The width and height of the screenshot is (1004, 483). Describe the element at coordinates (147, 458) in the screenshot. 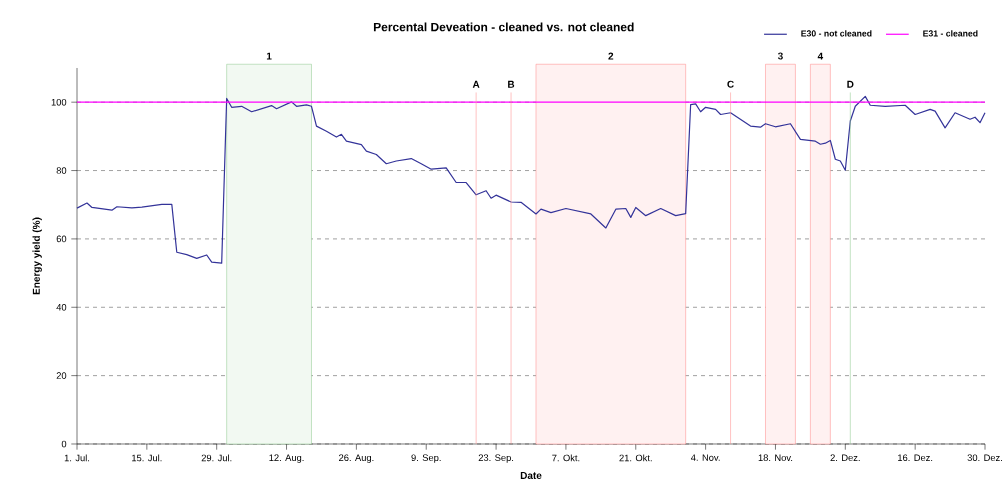

I see `x-tick-label: 15. Jul.` at that location.